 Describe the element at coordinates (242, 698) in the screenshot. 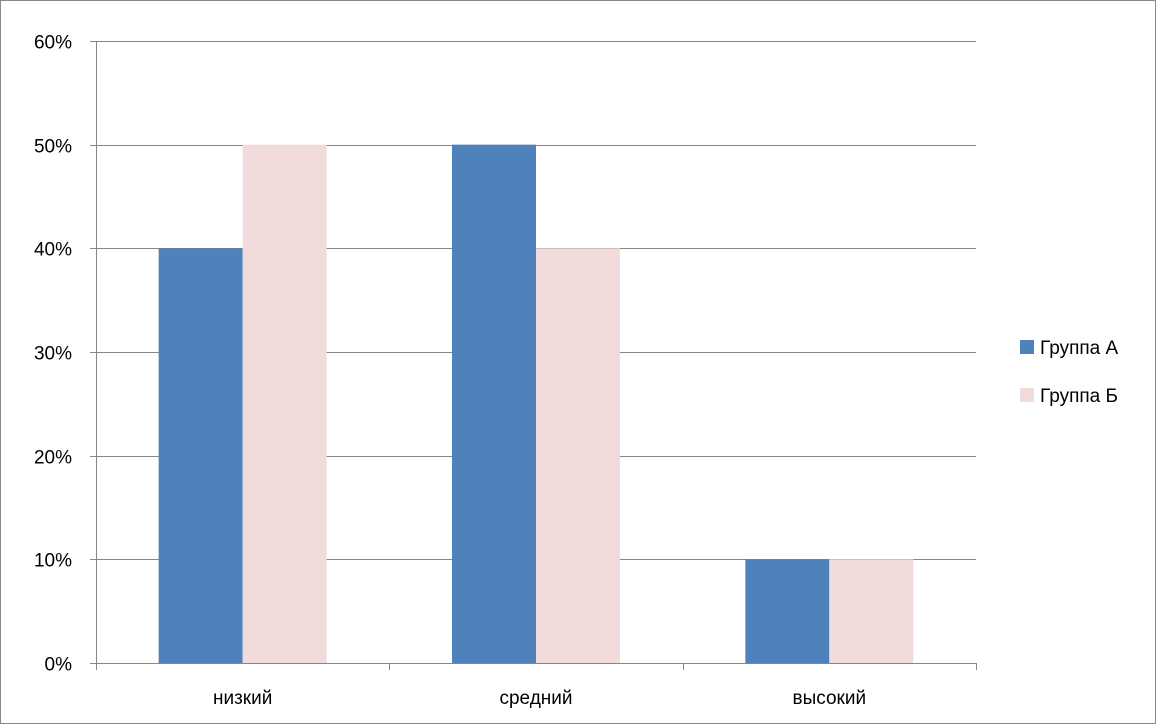

I see `x-category-label: низкий` at that location.